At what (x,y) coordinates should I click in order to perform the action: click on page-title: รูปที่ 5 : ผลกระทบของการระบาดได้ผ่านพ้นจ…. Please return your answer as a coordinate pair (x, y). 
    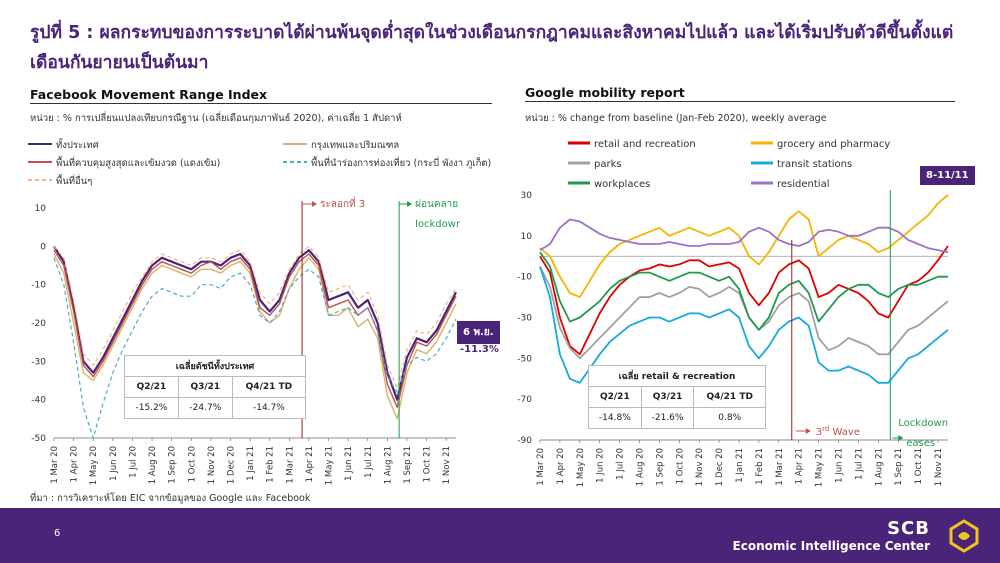
    Looking at the image, I should click on (492, 48).